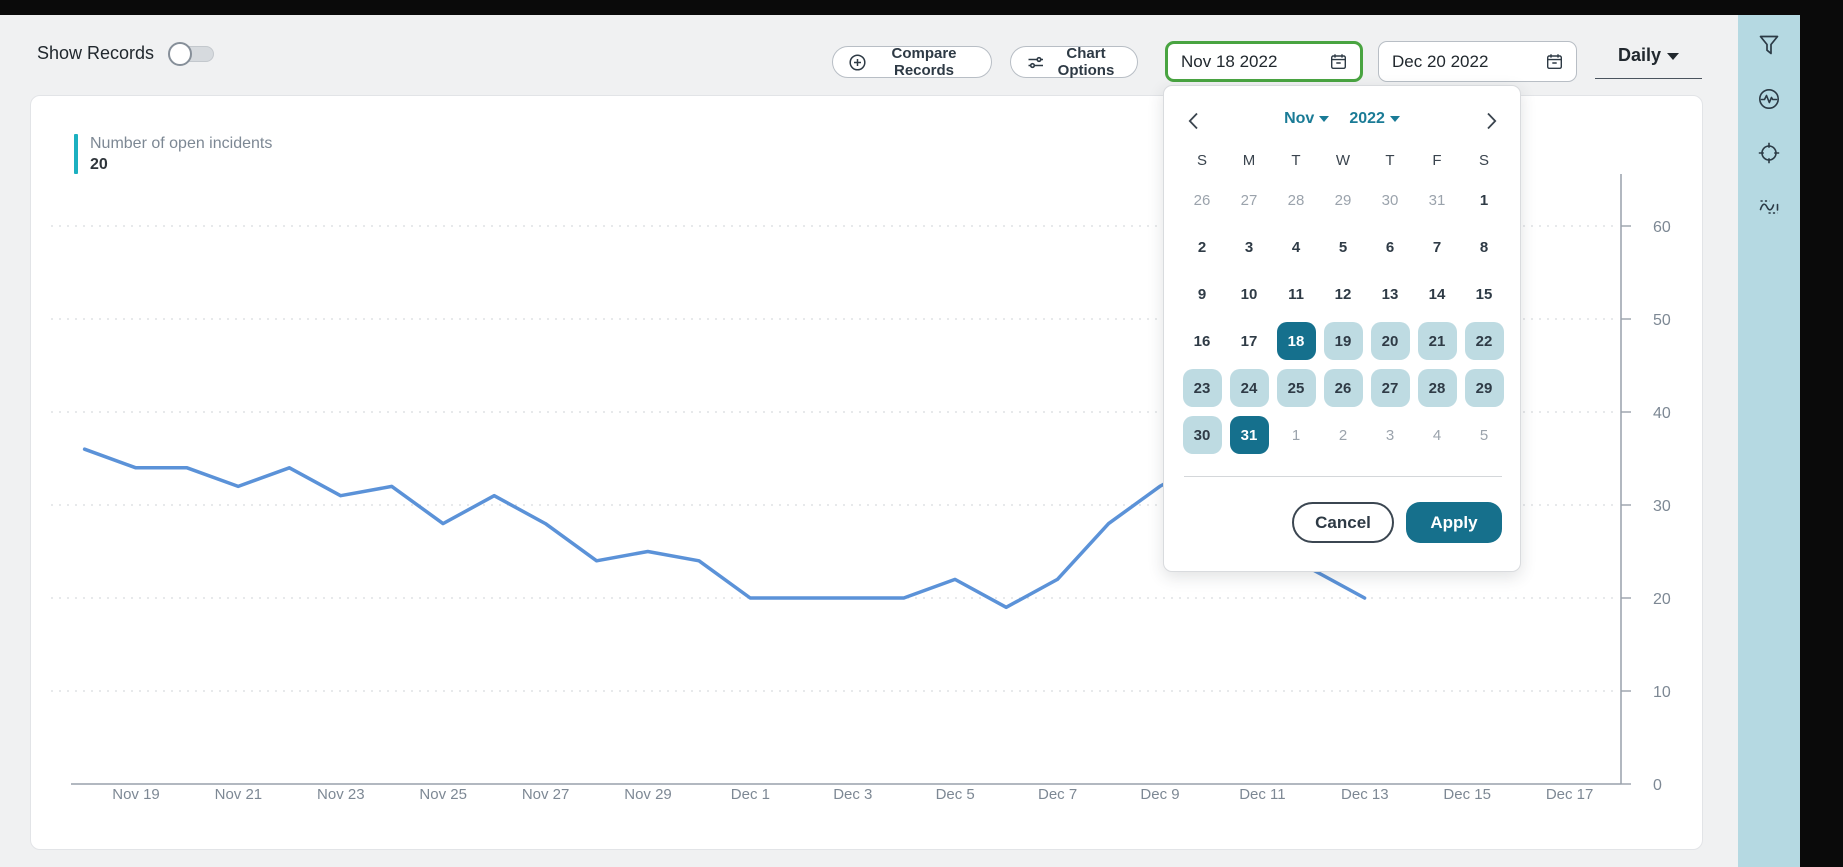 This screenshot has height=867, width=1843. I want to click on start-date-input: Nov 18 2022, so click(1264, 61).